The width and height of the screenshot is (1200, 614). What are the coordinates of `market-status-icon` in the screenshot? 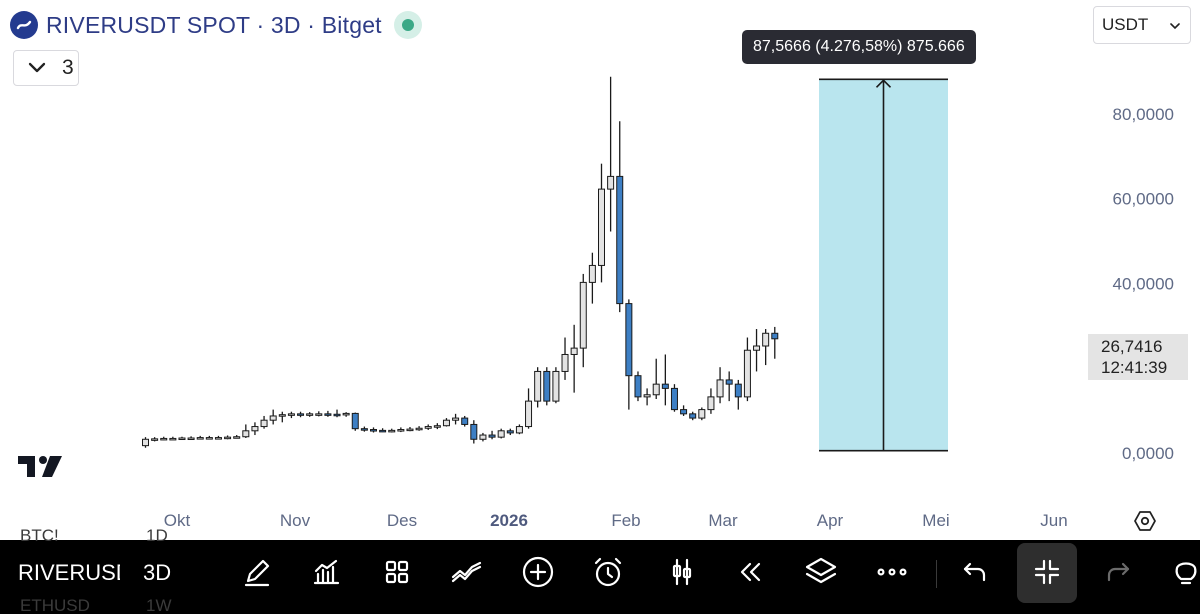 It's located at (407, 25).